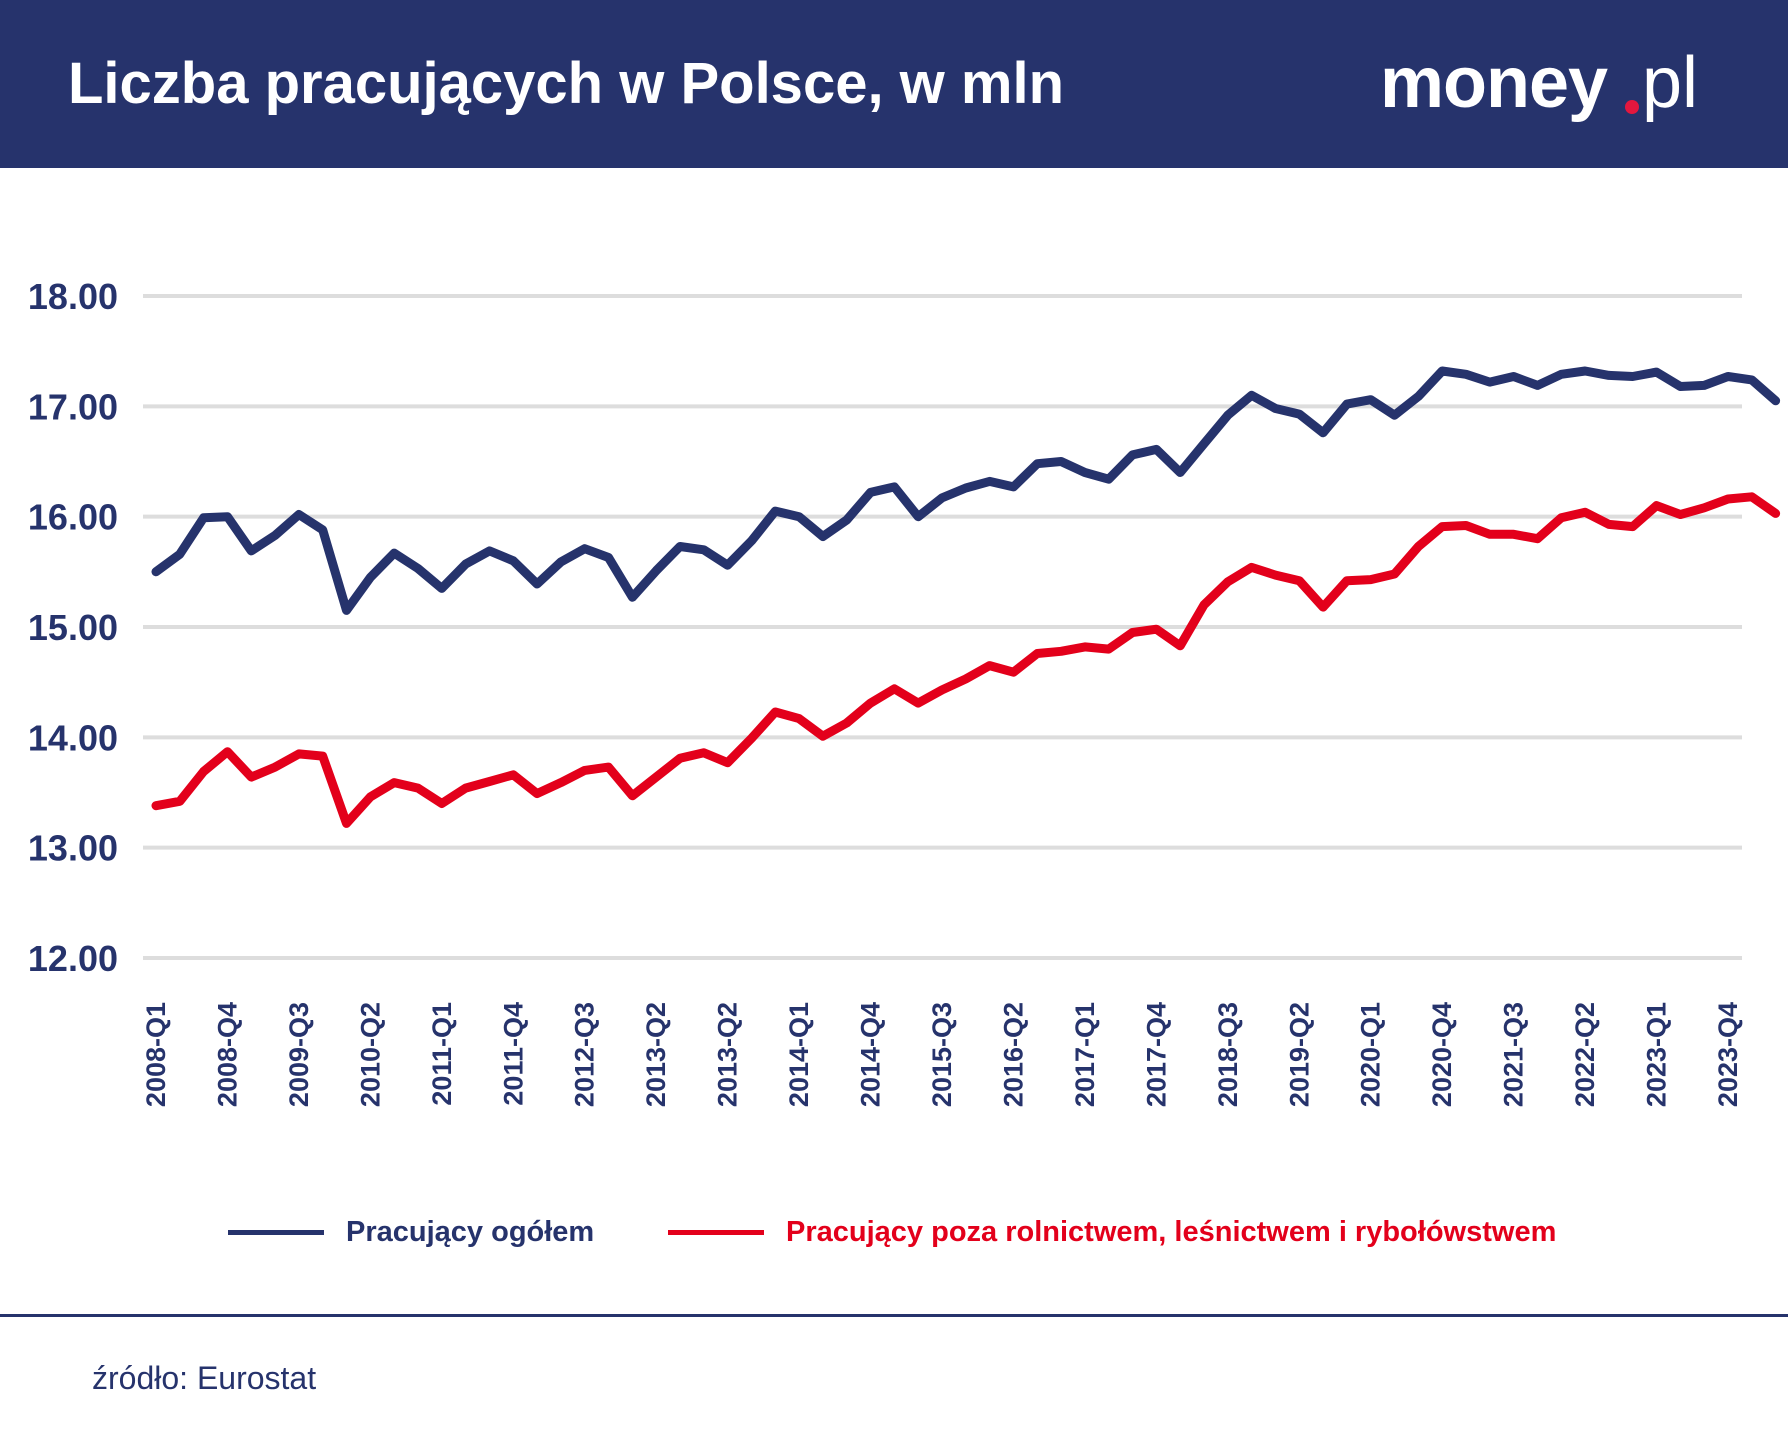 Image resolution: width=1788 pixels, height=1440 pixels. Describe the element at coordinates (73, 517) in the screenshot. I see `y-tick-label: 16.00` at that location.